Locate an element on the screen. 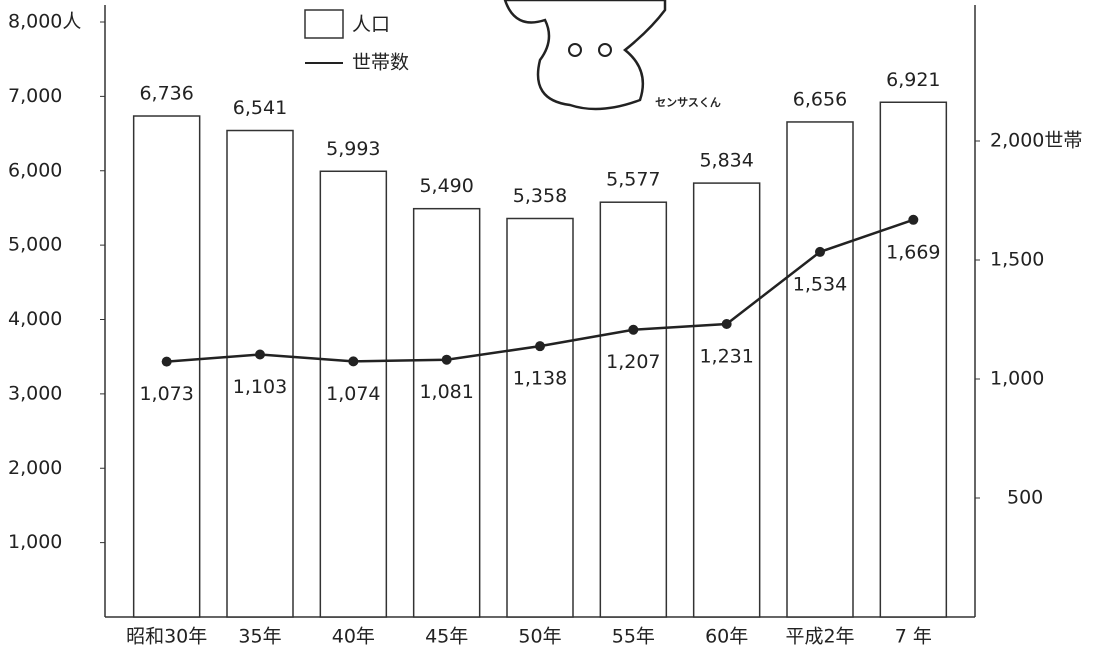  y2-tick-label: 1,500 is located at coordinates (1017, 260).